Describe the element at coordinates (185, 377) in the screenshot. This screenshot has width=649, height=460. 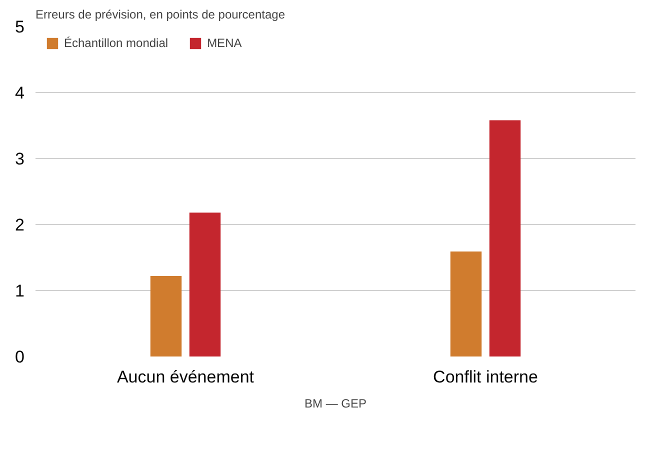
I see `x-tick-label: Aucun événement` at that location.